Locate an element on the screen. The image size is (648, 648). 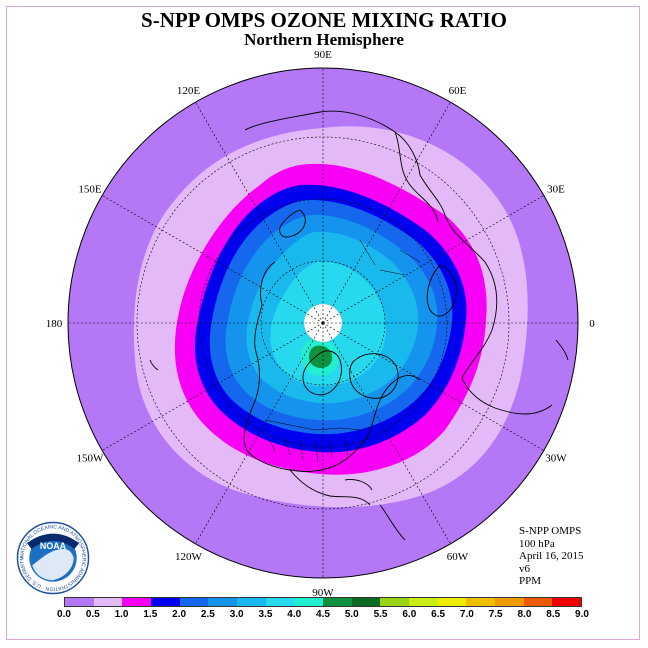
info-panel: S-NPP OMPS 100 hPa April 16, 2015 v6 PPM is located at coordinates (551, 556).